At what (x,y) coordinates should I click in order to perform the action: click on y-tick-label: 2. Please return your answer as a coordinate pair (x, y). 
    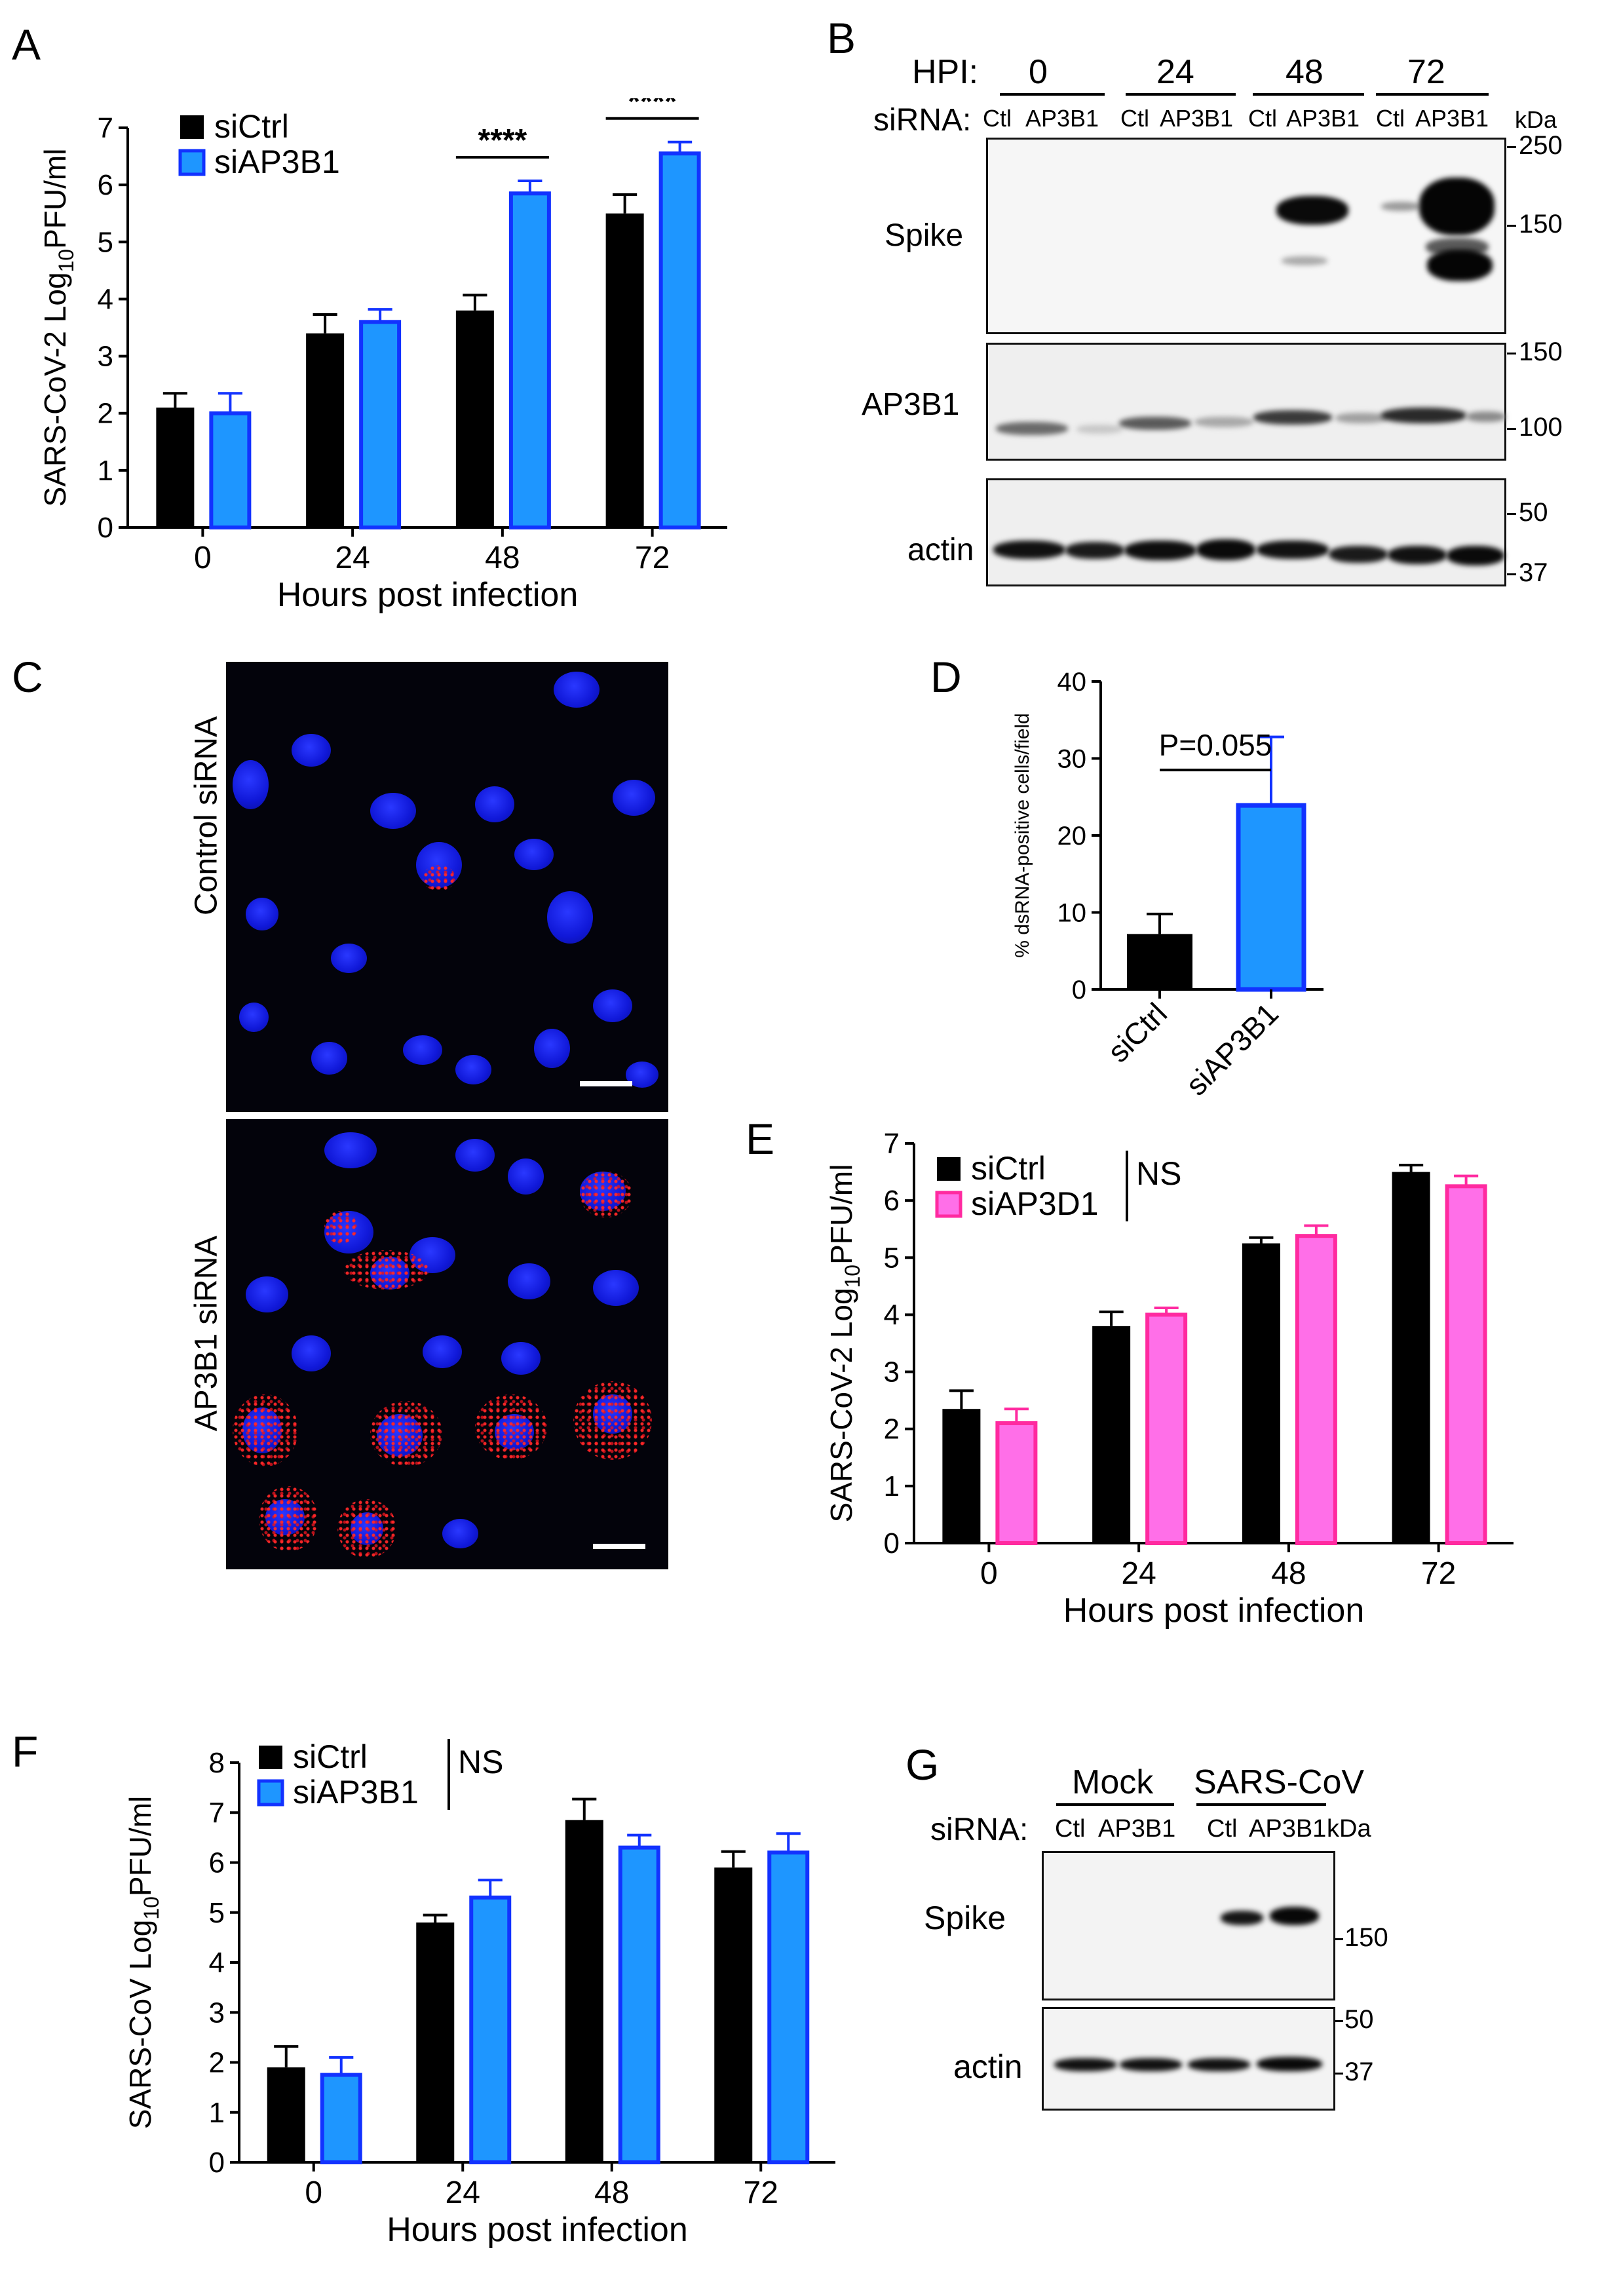
    Looking at the image, I should click on (106, 414).